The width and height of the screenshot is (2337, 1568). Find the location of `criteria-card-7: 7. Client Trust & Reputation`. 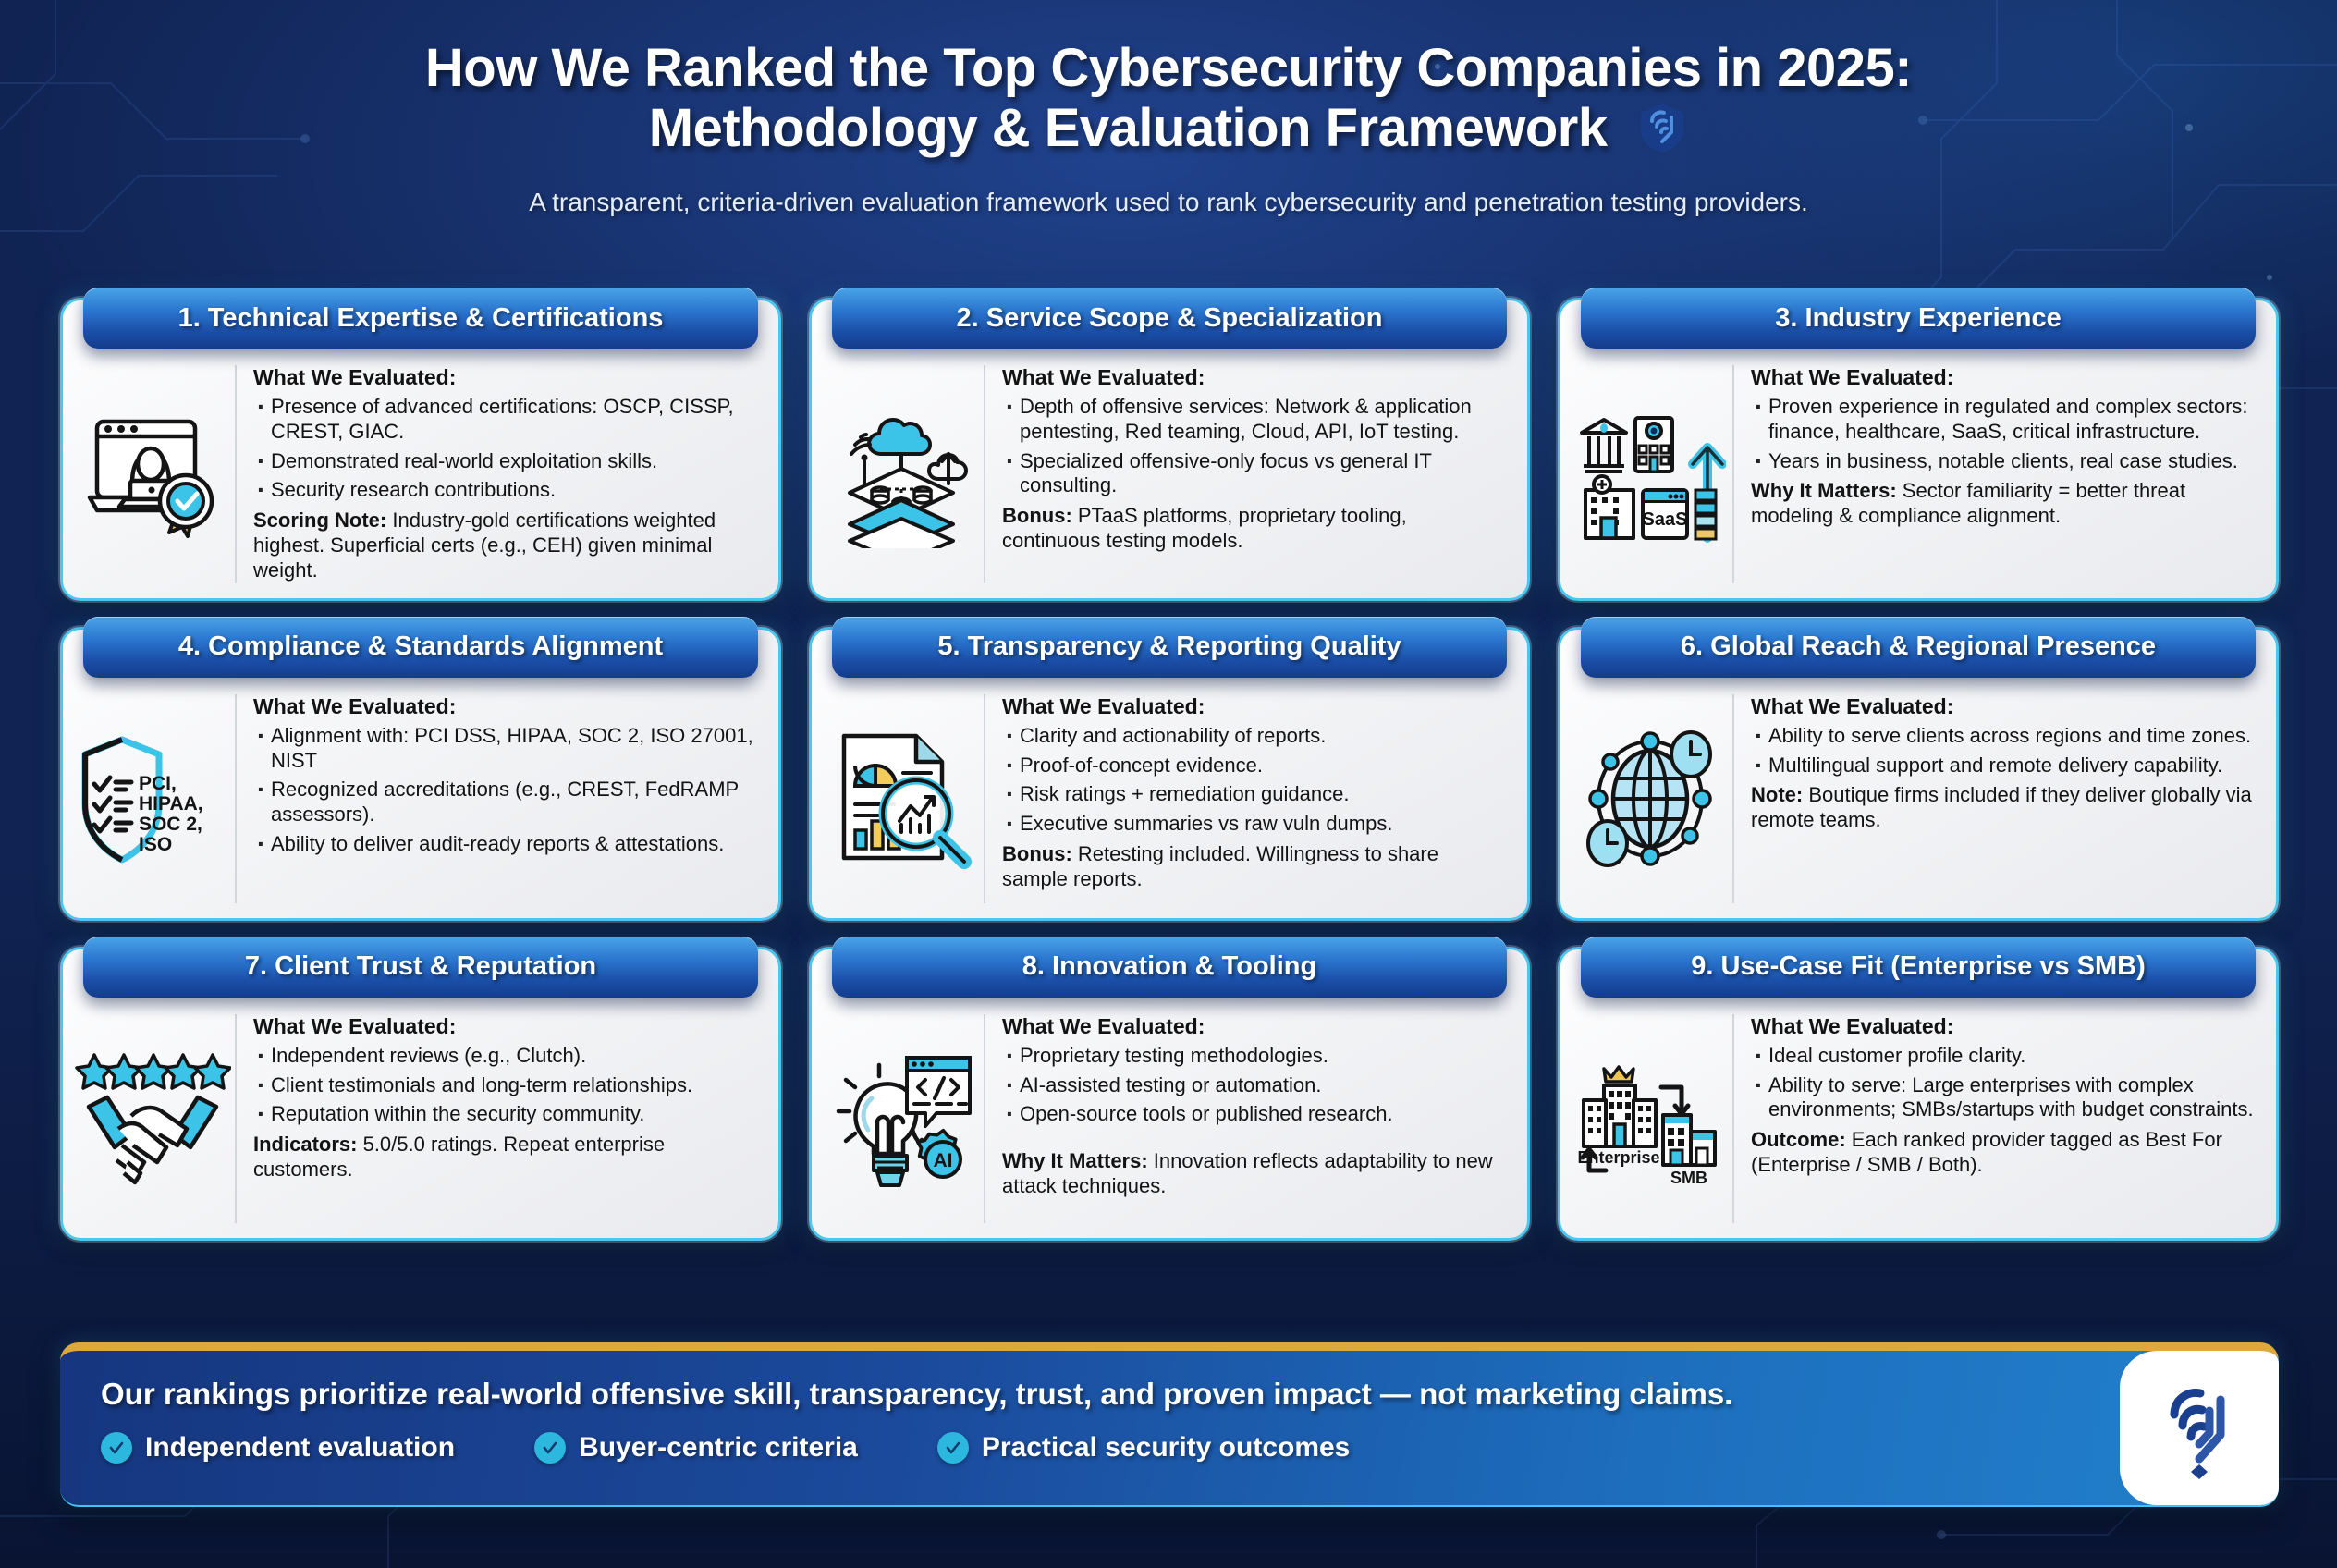

criteria-card-7: 7. Client Trust & Reputation is located at coordinates (420, 1088).